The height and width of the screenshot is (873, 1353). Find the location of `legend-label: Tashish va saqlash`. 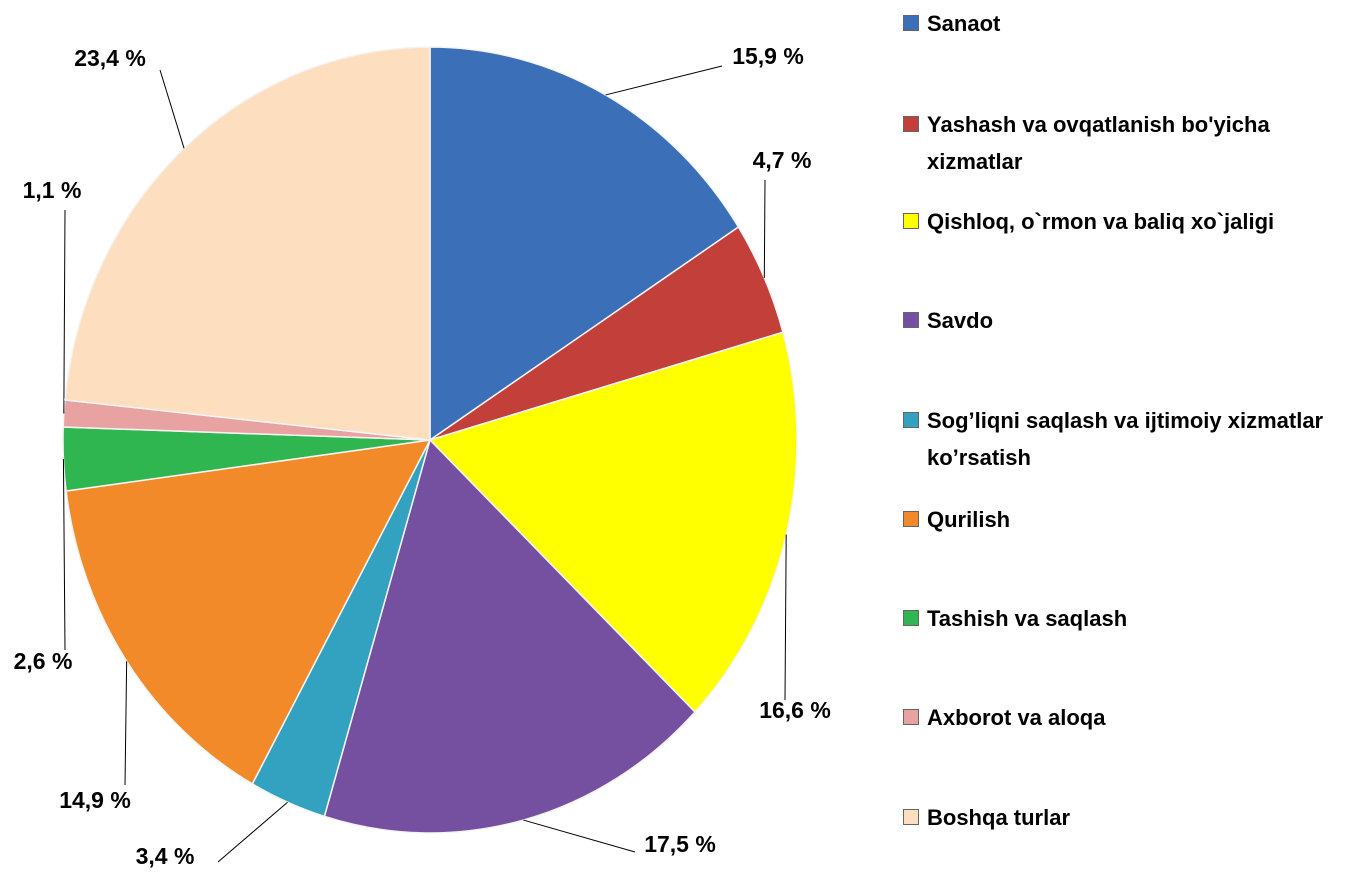

legend-label: Tashish va saqlash is located at coordinates (1027, 618).